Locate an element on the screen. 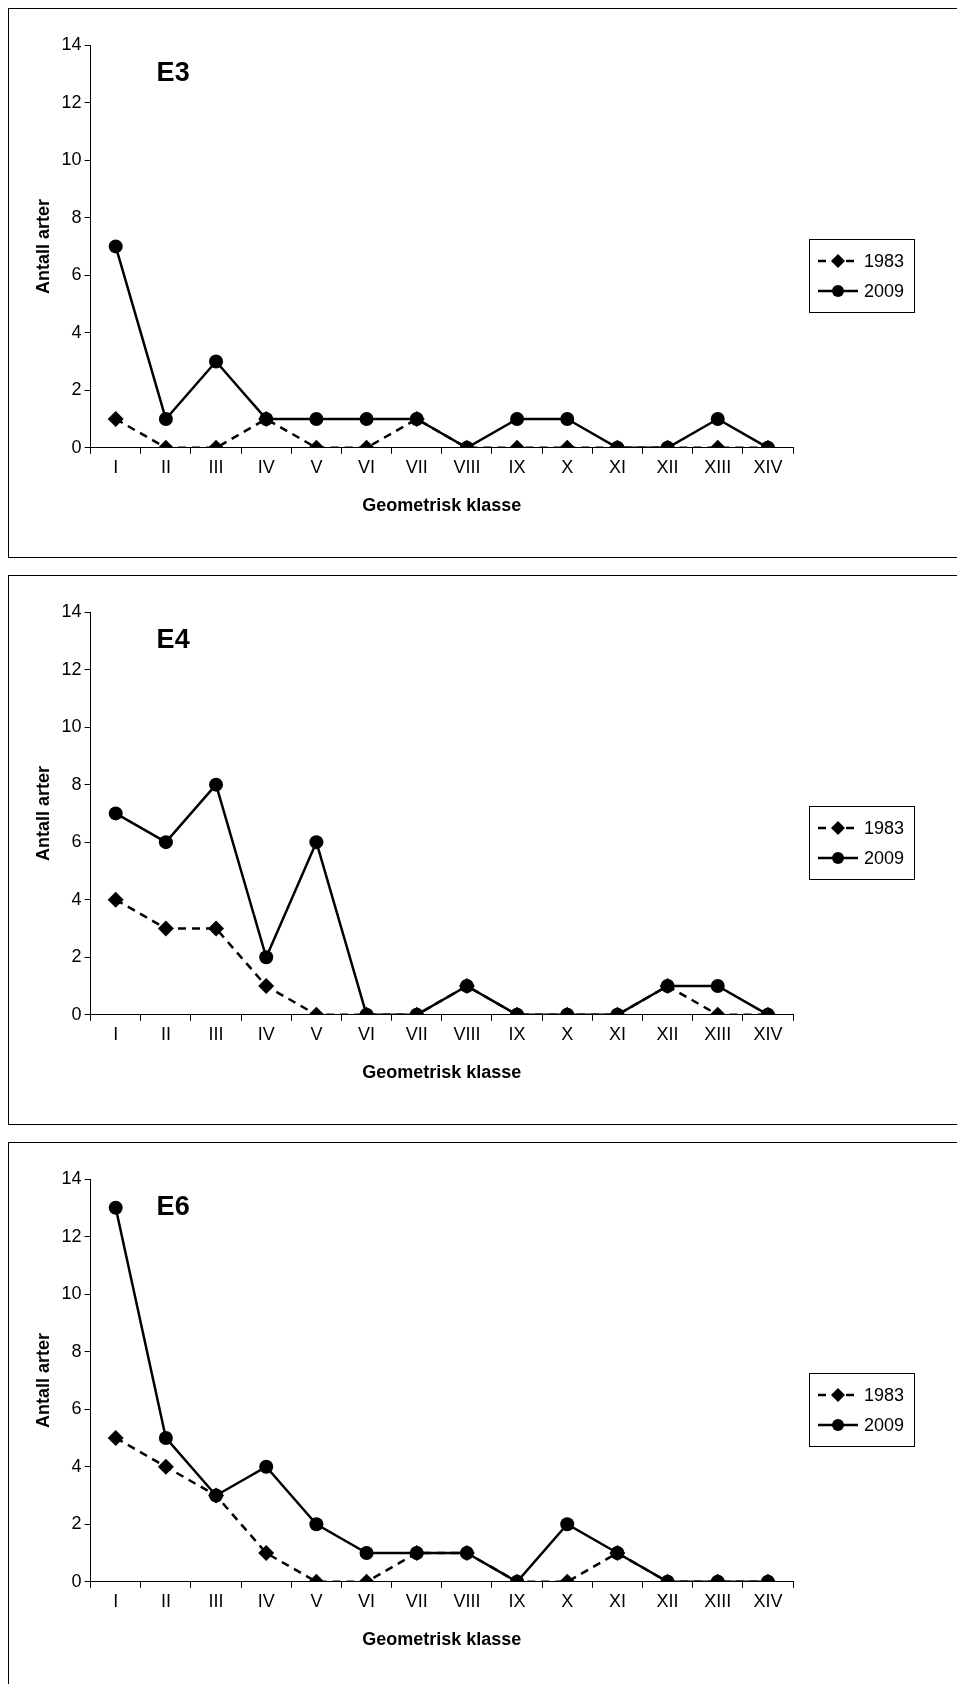  chart-title: E4 is located at coordinates (173, 639).